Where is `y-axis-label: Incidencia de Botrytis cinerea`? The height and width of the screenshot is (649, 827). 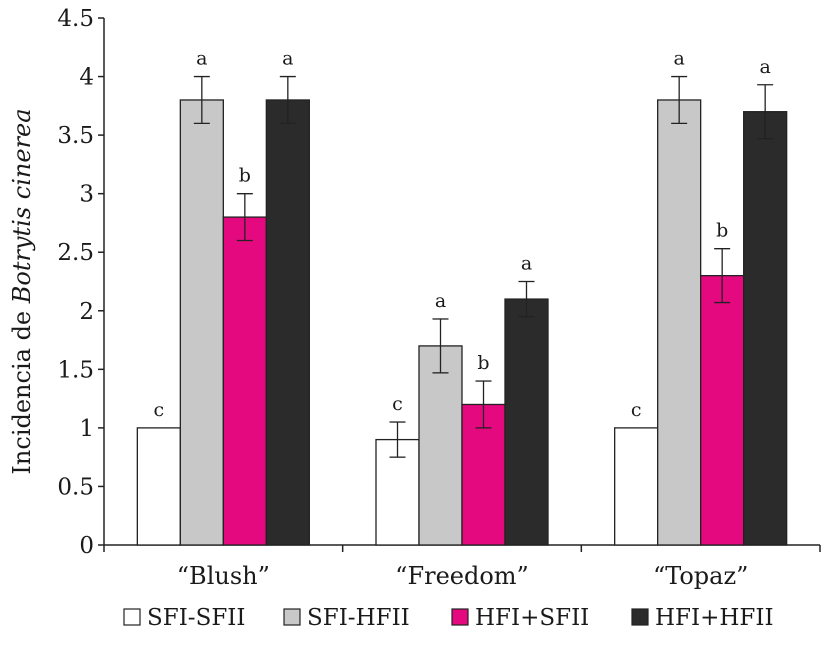 y-axis-label: Incidencia de Botrytis cinerea is located at coordinates (22, 291).